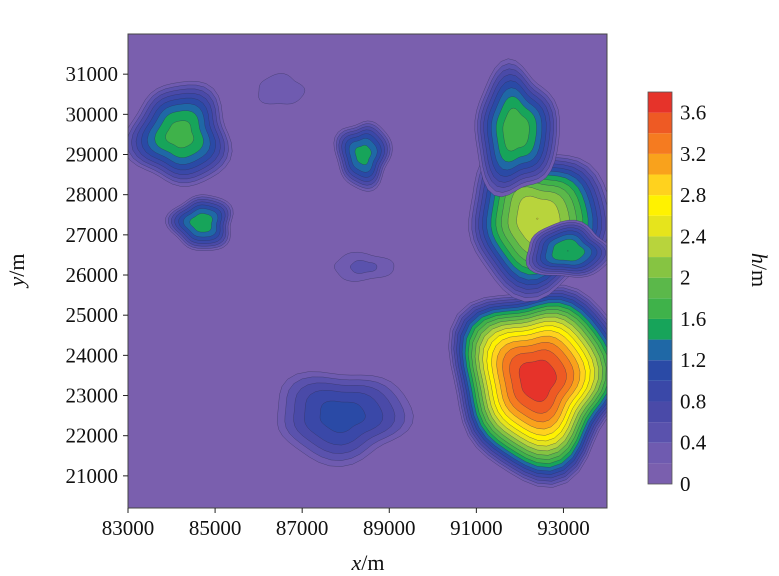  What do you see at coordinates (476, 528) in the screenshot?
I see `x-tick-label: 91000` at bounding box center [476, 528].